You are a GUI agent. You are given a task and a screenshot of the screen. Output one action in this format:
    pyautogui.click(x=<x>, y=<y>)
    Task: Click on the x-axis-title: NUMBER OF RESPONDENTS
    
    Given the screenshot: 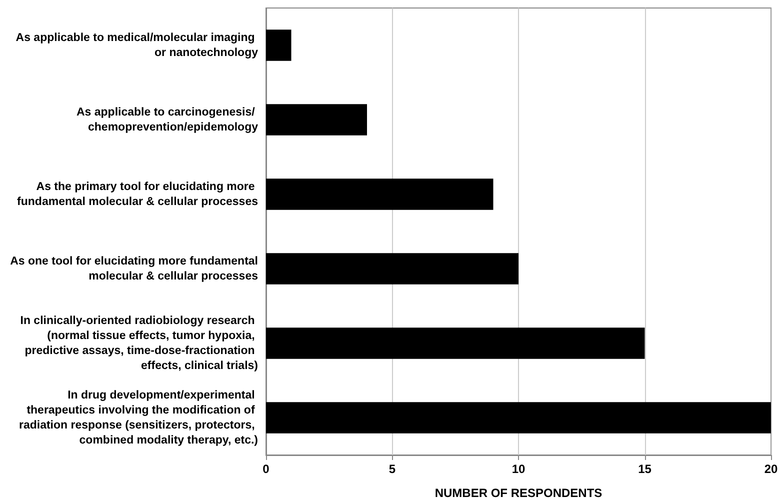 What is the action you would take?
    pyautogui.click(x=518, y=493)
    